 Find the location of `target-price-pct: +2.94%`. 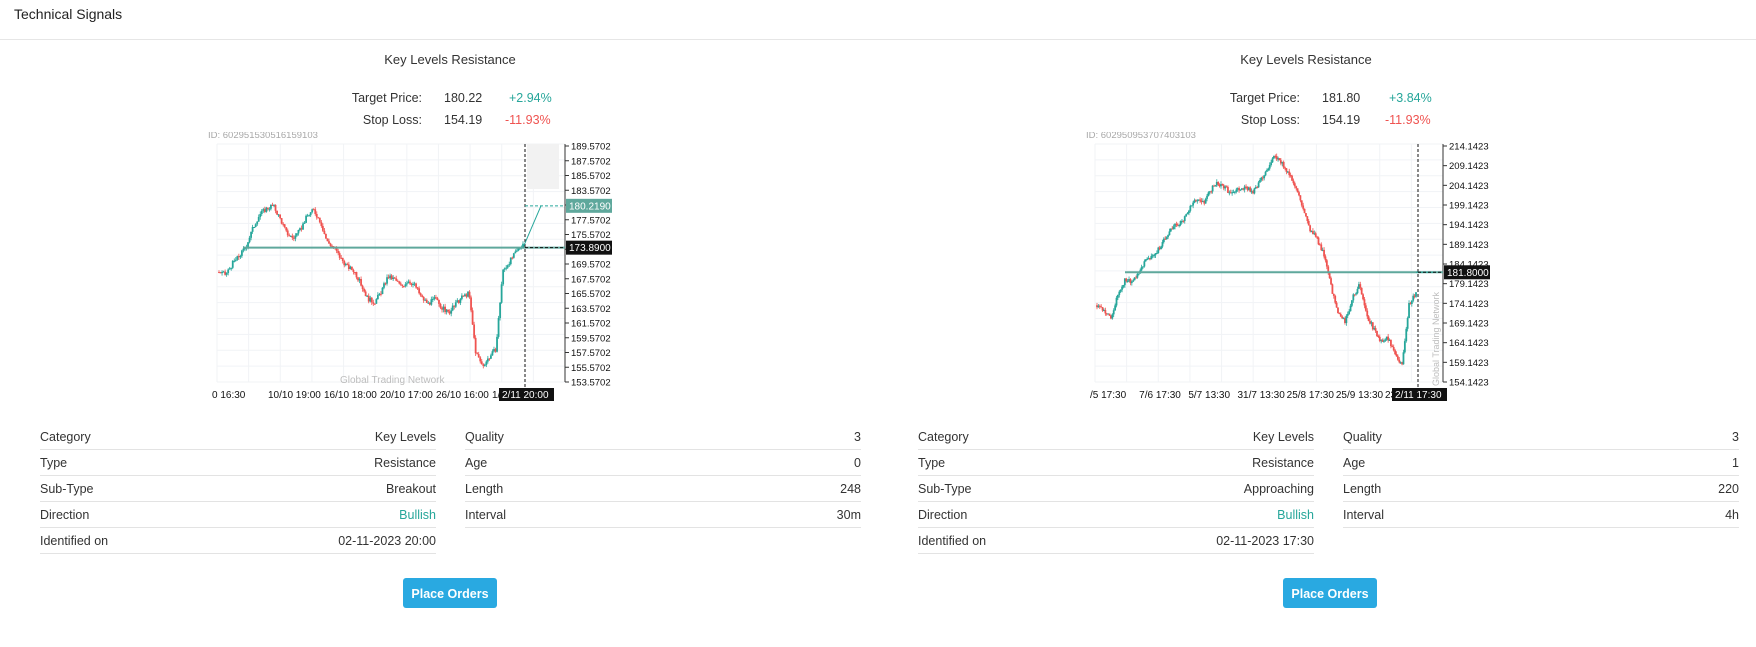

target-price-pct: +2.94% is located at coordinates (530, 98).